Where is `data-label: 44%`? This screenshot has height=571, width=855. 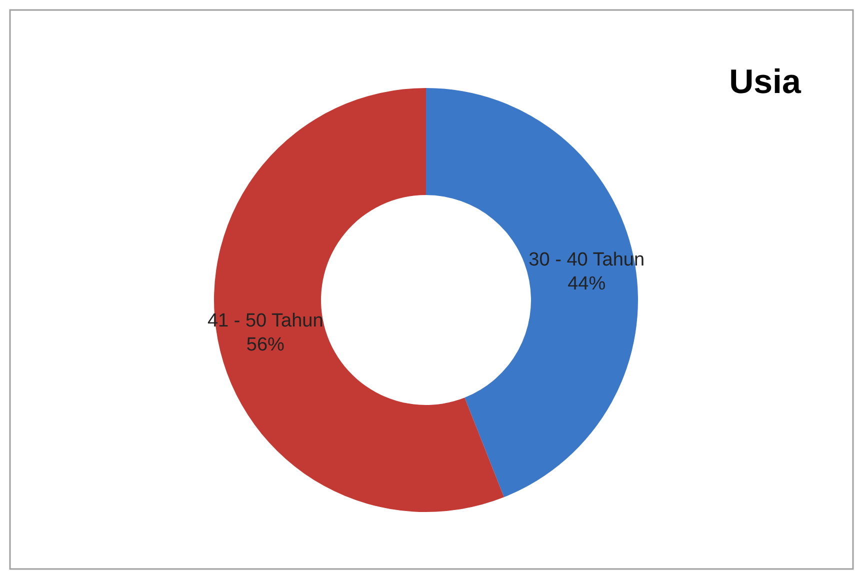
data-label: 44% is located at coordinates (587, 283).